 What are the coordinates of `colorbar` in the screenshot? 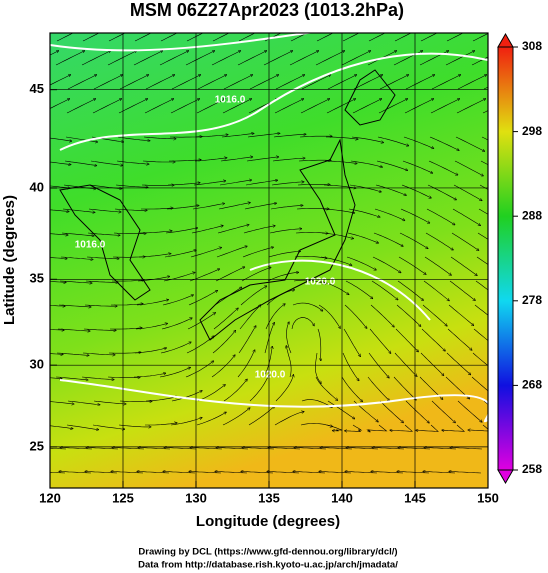 It's located at (505, 258).